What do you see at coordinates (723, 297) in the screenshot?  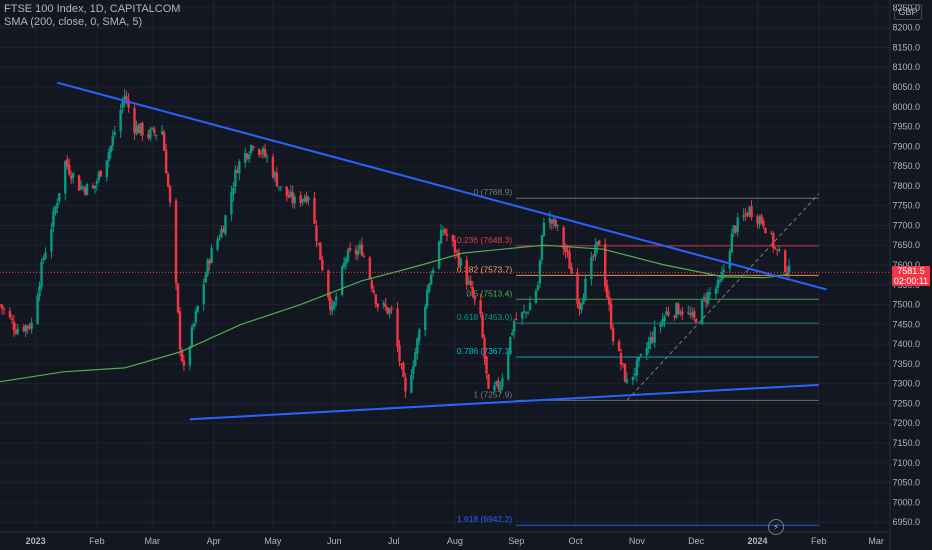 I see `fib-projection-line` at bounding box center [723, 297].